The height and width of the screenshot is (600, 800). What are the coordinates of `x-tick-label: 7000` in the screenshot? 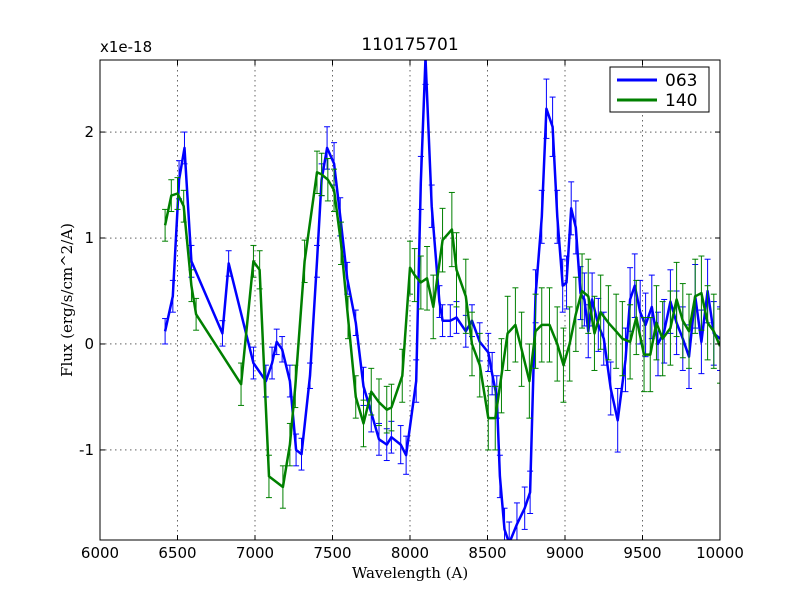 It's located at (255, 553).